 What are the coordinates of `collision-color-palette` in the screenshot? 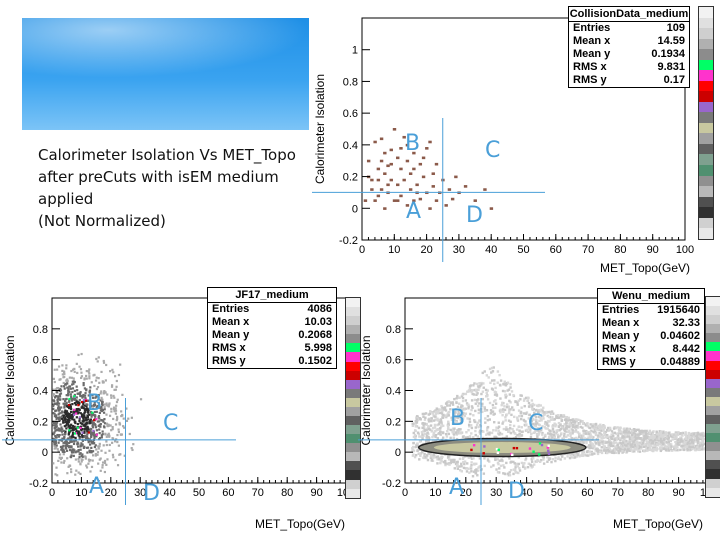 It's located at (706, 123).